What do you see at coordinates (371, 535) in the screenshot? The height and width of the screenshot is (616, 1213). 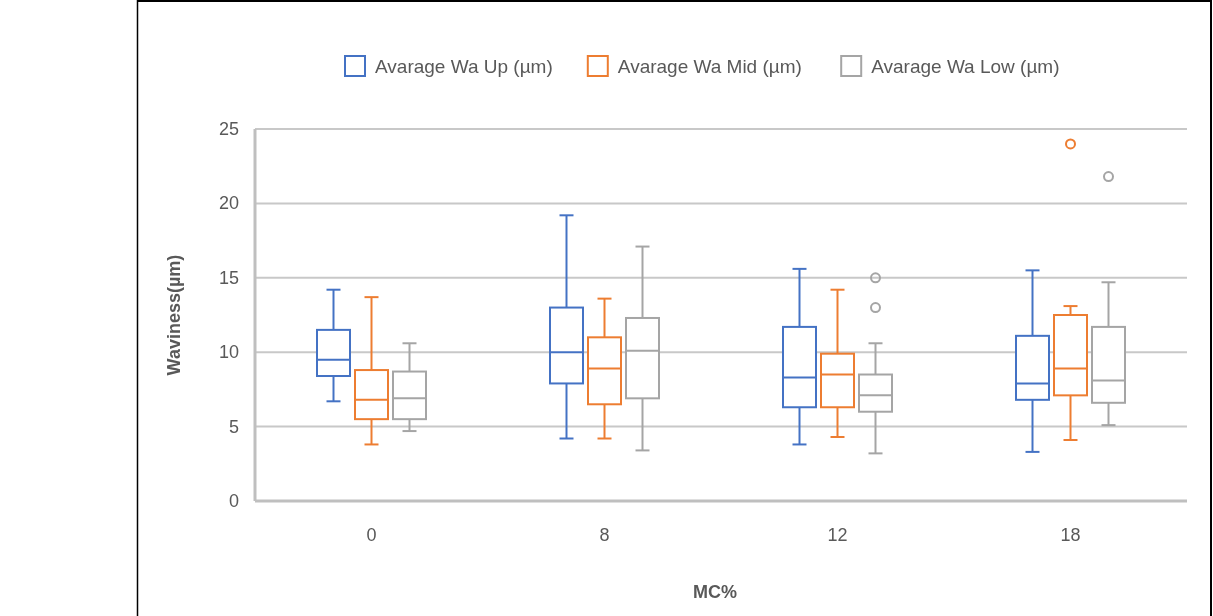 I see `x-tick-label: 0` at bounding box center [371, 535].